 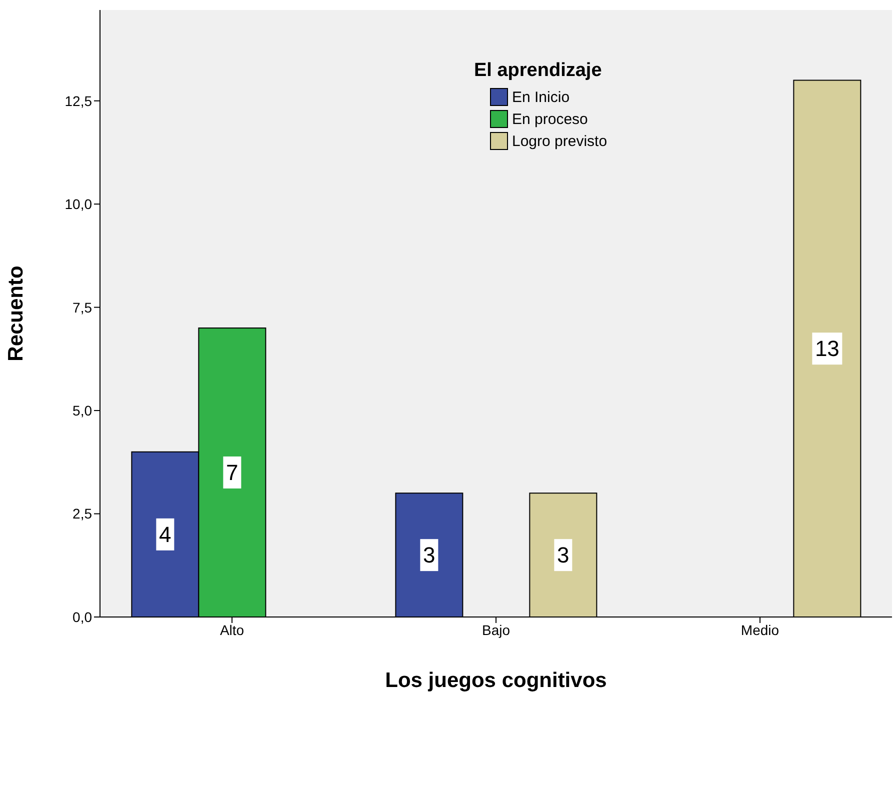 I want to click on y-tick-label: 2,5, so click(x=82, y=514).